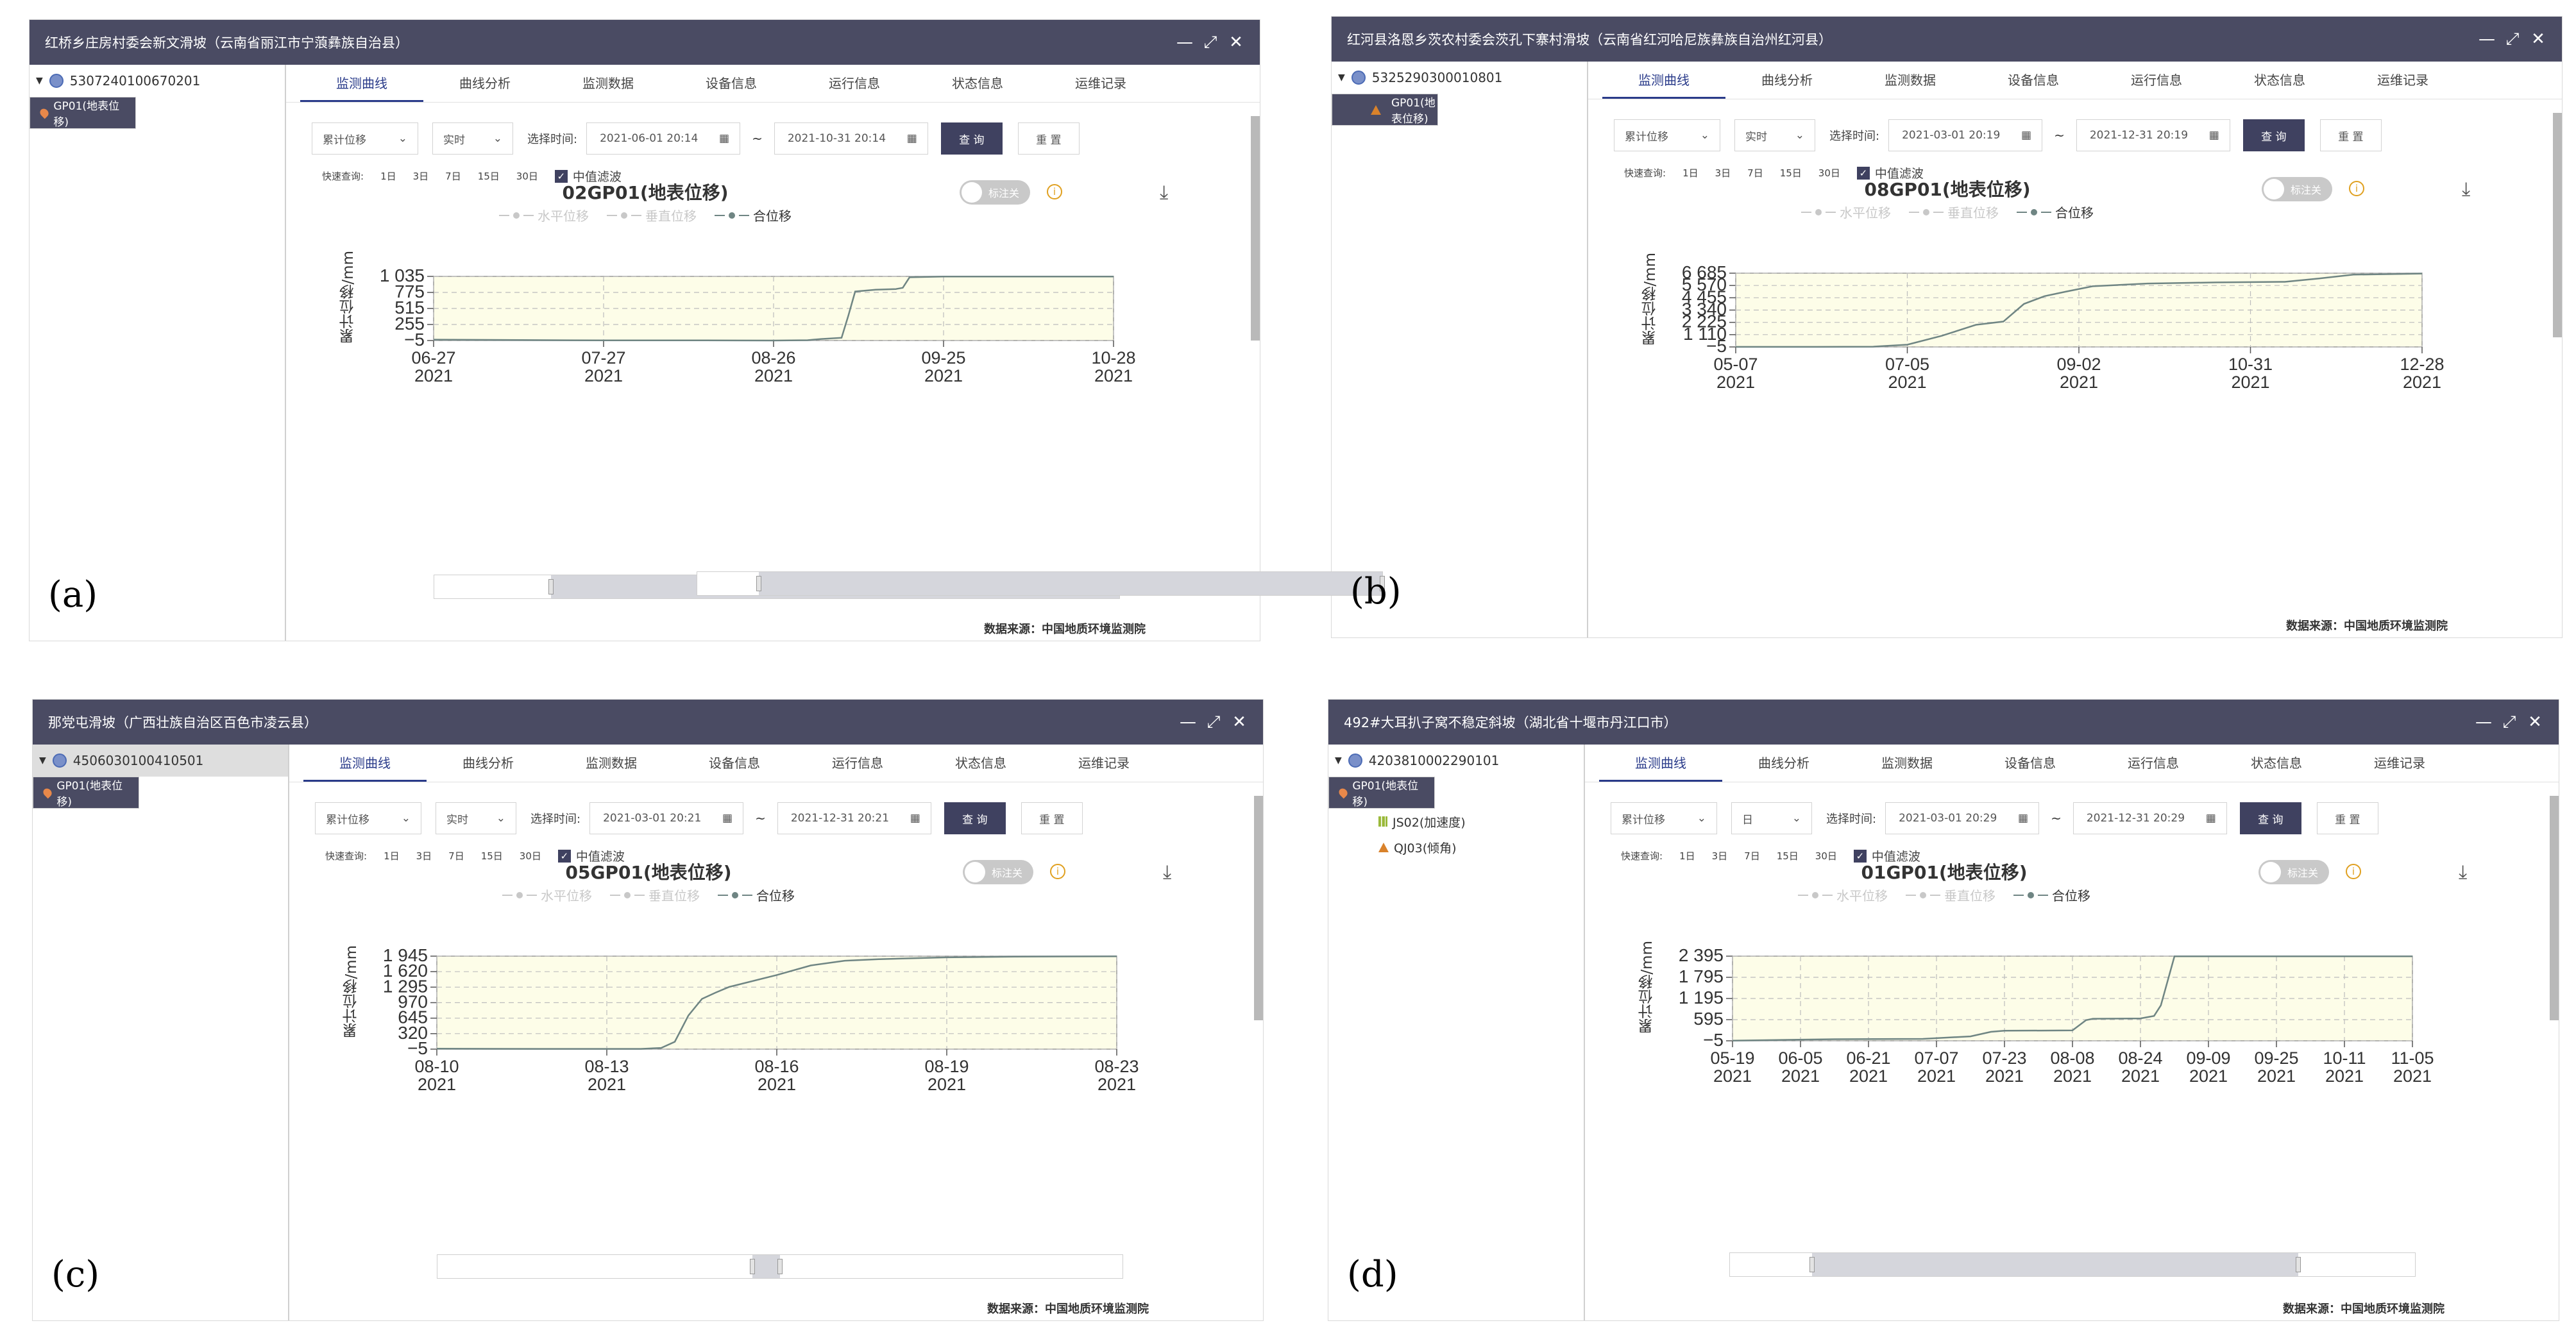 The width and height of the screenshot is (2576, 1339). What do you see at coordinates (1771, 818) in the screenshot?
I see `interval-select: 日 ⌄` at bounding box center [1771, 818].